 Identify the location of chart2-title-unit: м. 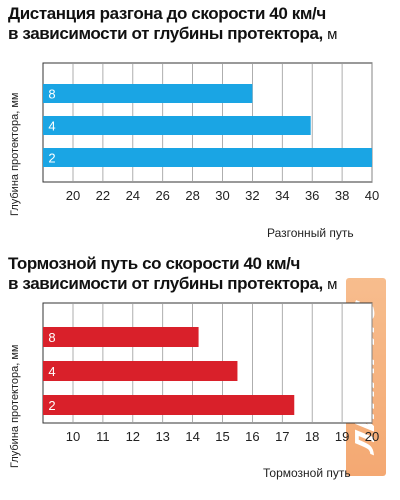
(332, 284).